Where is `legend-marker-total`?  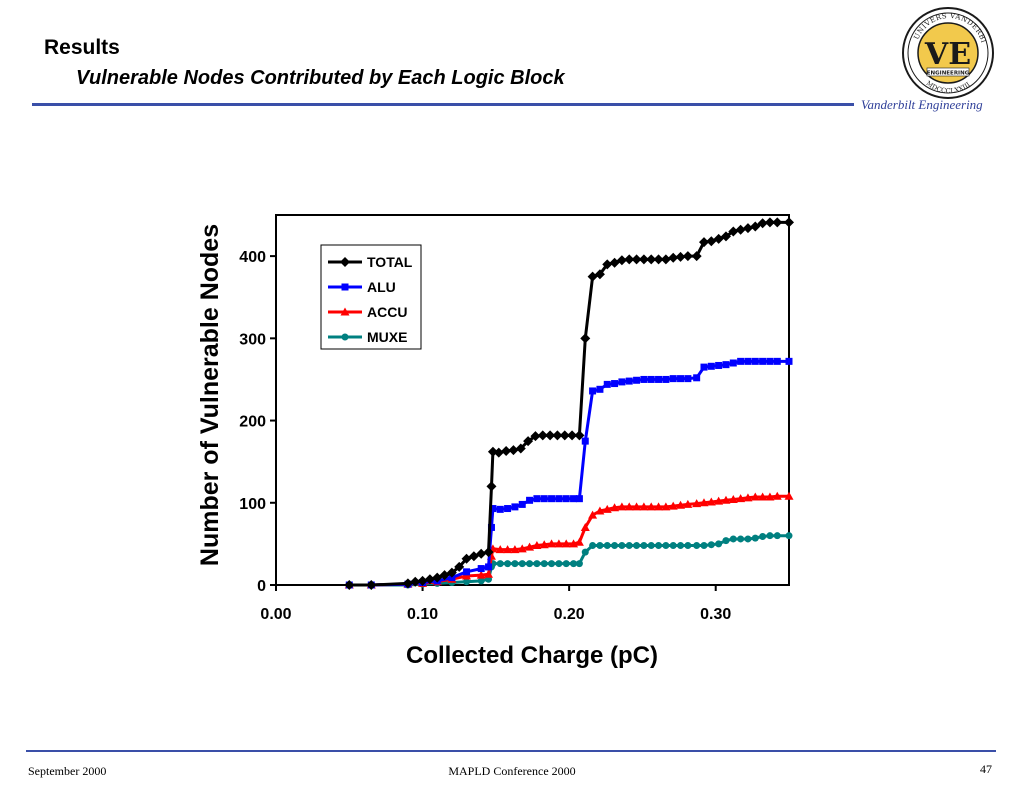 legend-marker-total is located at coordinates (345, 262).